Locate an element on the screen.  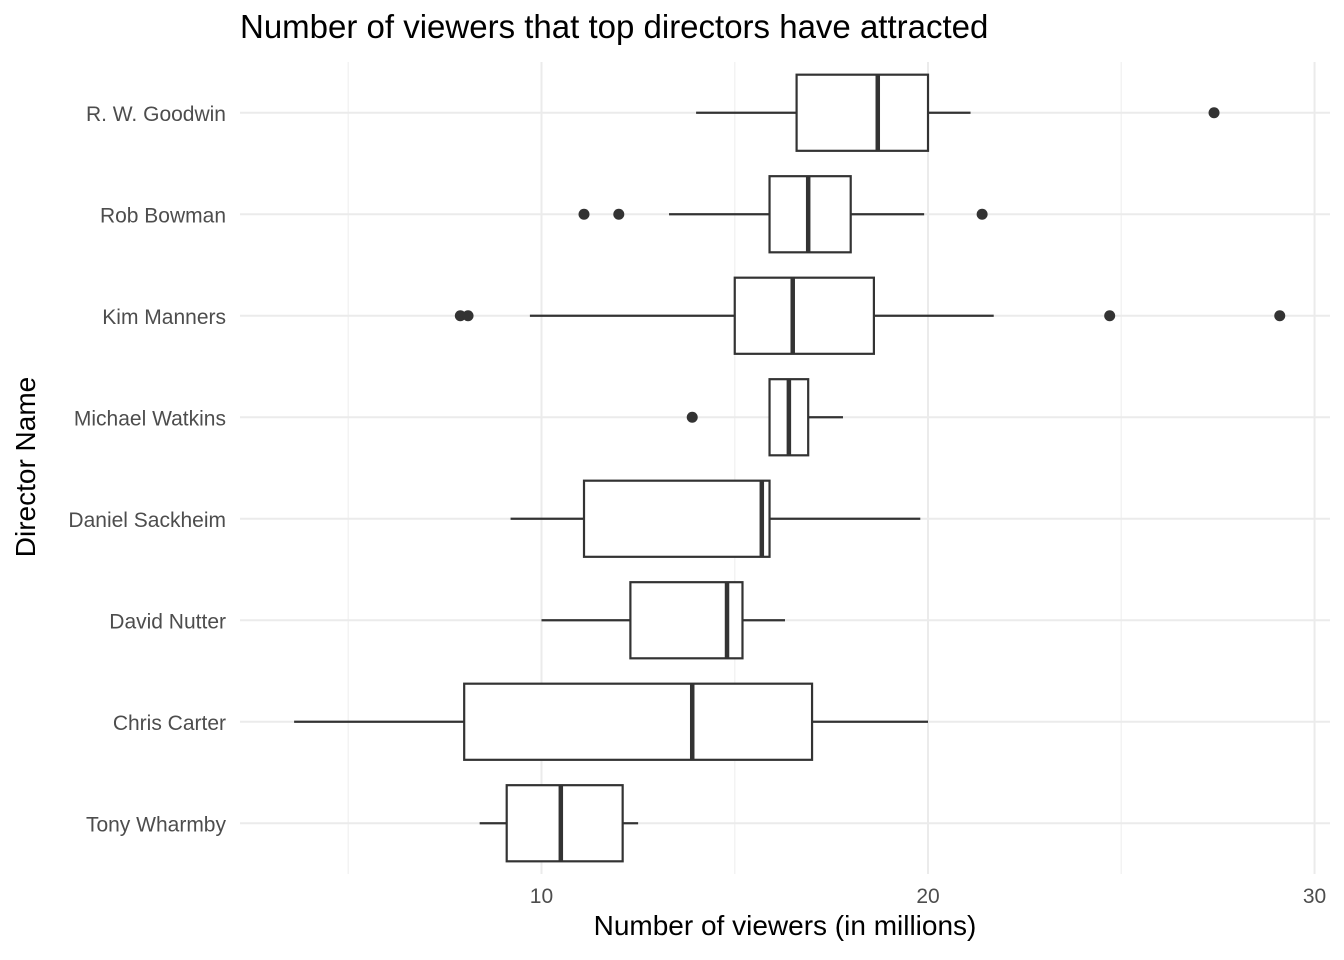
y-tick-label: Rob Bowman is located at coordinates (163, 215).